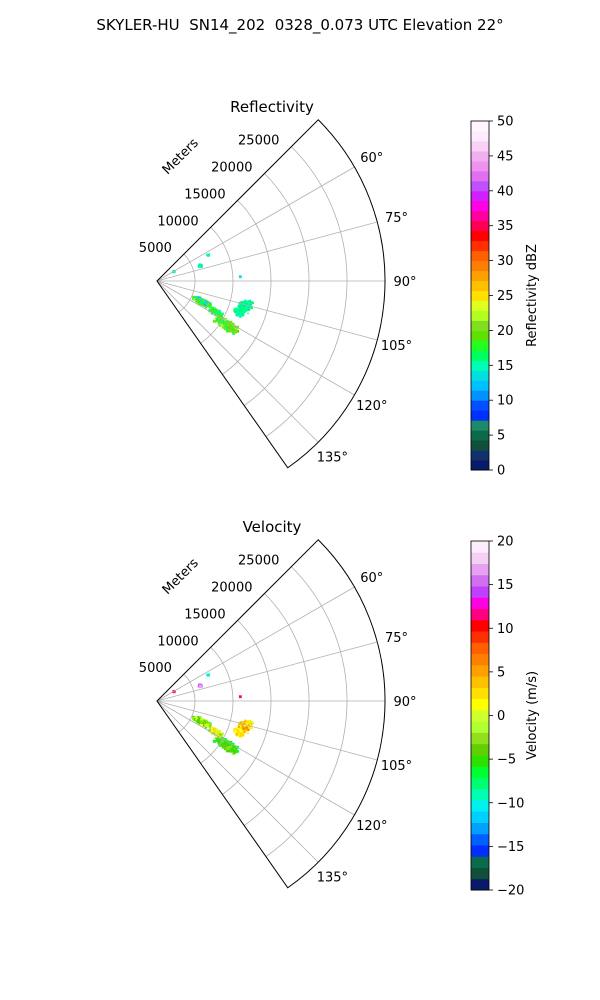  Describe the element at coordinates (506, 760) in the screenshot. I see `colorbar-tick-label: −5` at that location.